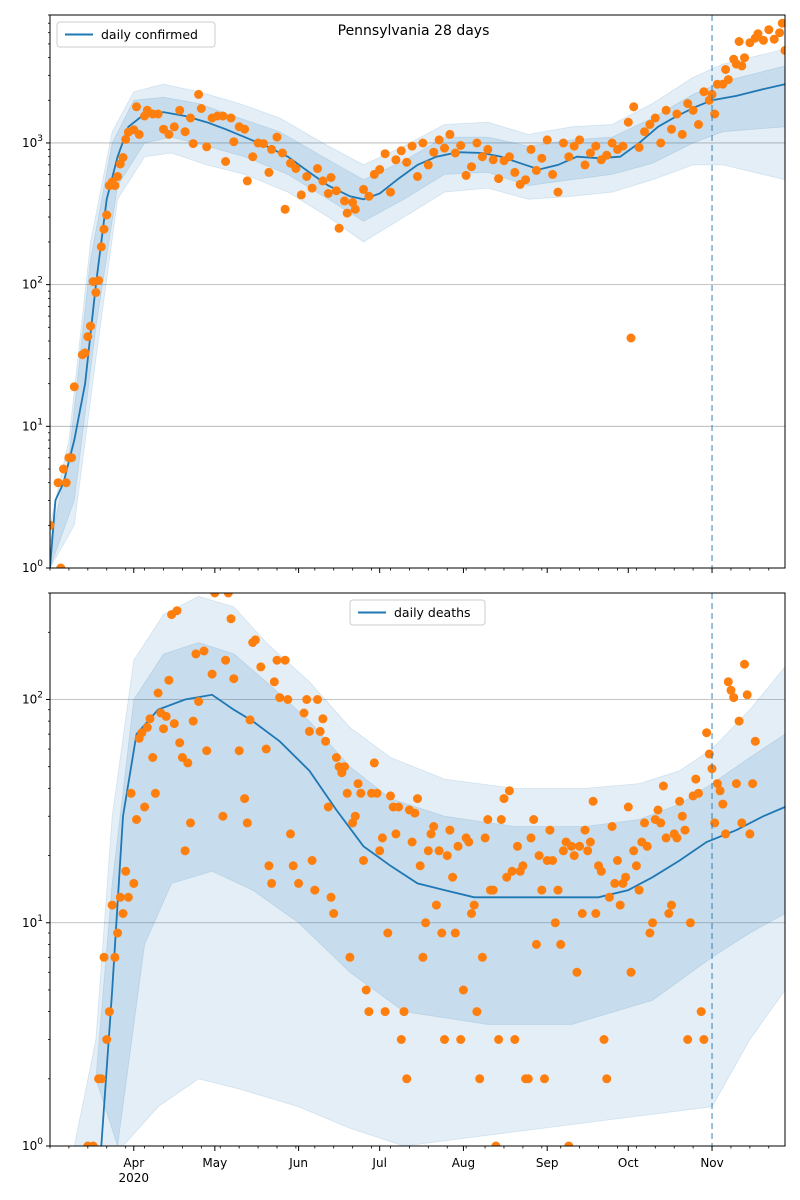 This screenshot has width=800, height=1200. What do you see at coordinates (547, 1163) in the screenshot?
I see `x-tick-label: Sep` at bounding box center [547, 1163].